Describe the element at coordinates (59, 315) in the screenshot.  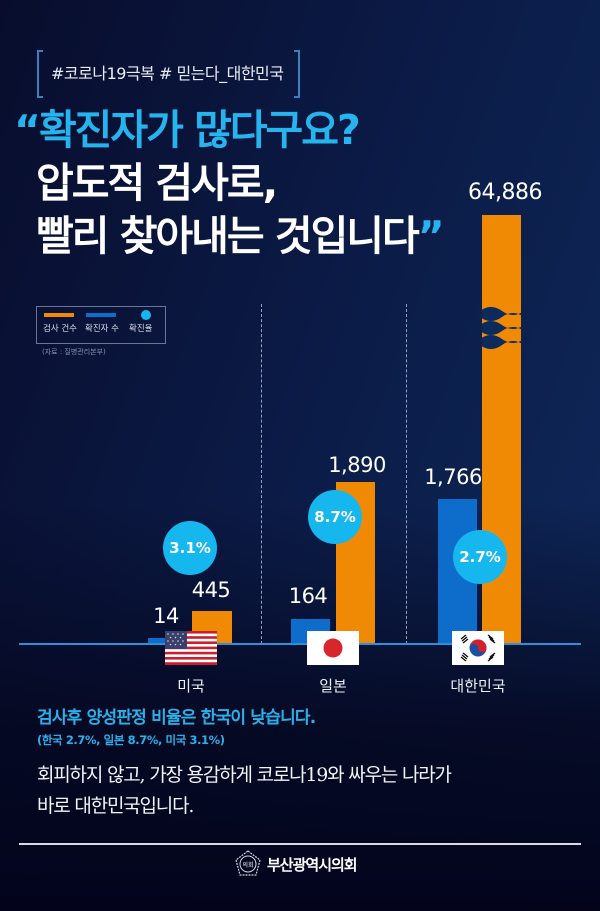
I see `orange-swatch-icon` at that location.